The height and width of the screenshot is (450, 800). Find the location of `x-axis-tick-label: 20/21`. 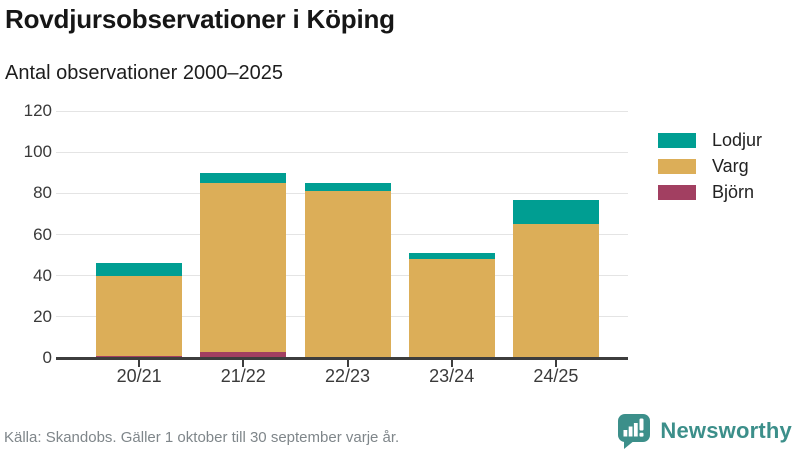

x-axis-tick-label: 20/21 is located at coordinates (139, 376).